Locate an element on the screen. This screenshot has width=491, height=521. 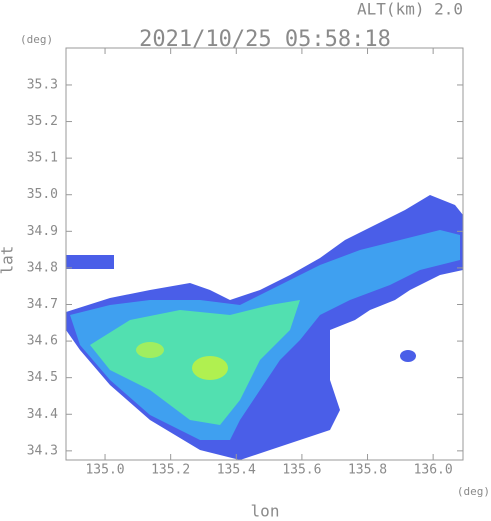
y-tick-label: 35.1 is located at coordinates (42, 158).